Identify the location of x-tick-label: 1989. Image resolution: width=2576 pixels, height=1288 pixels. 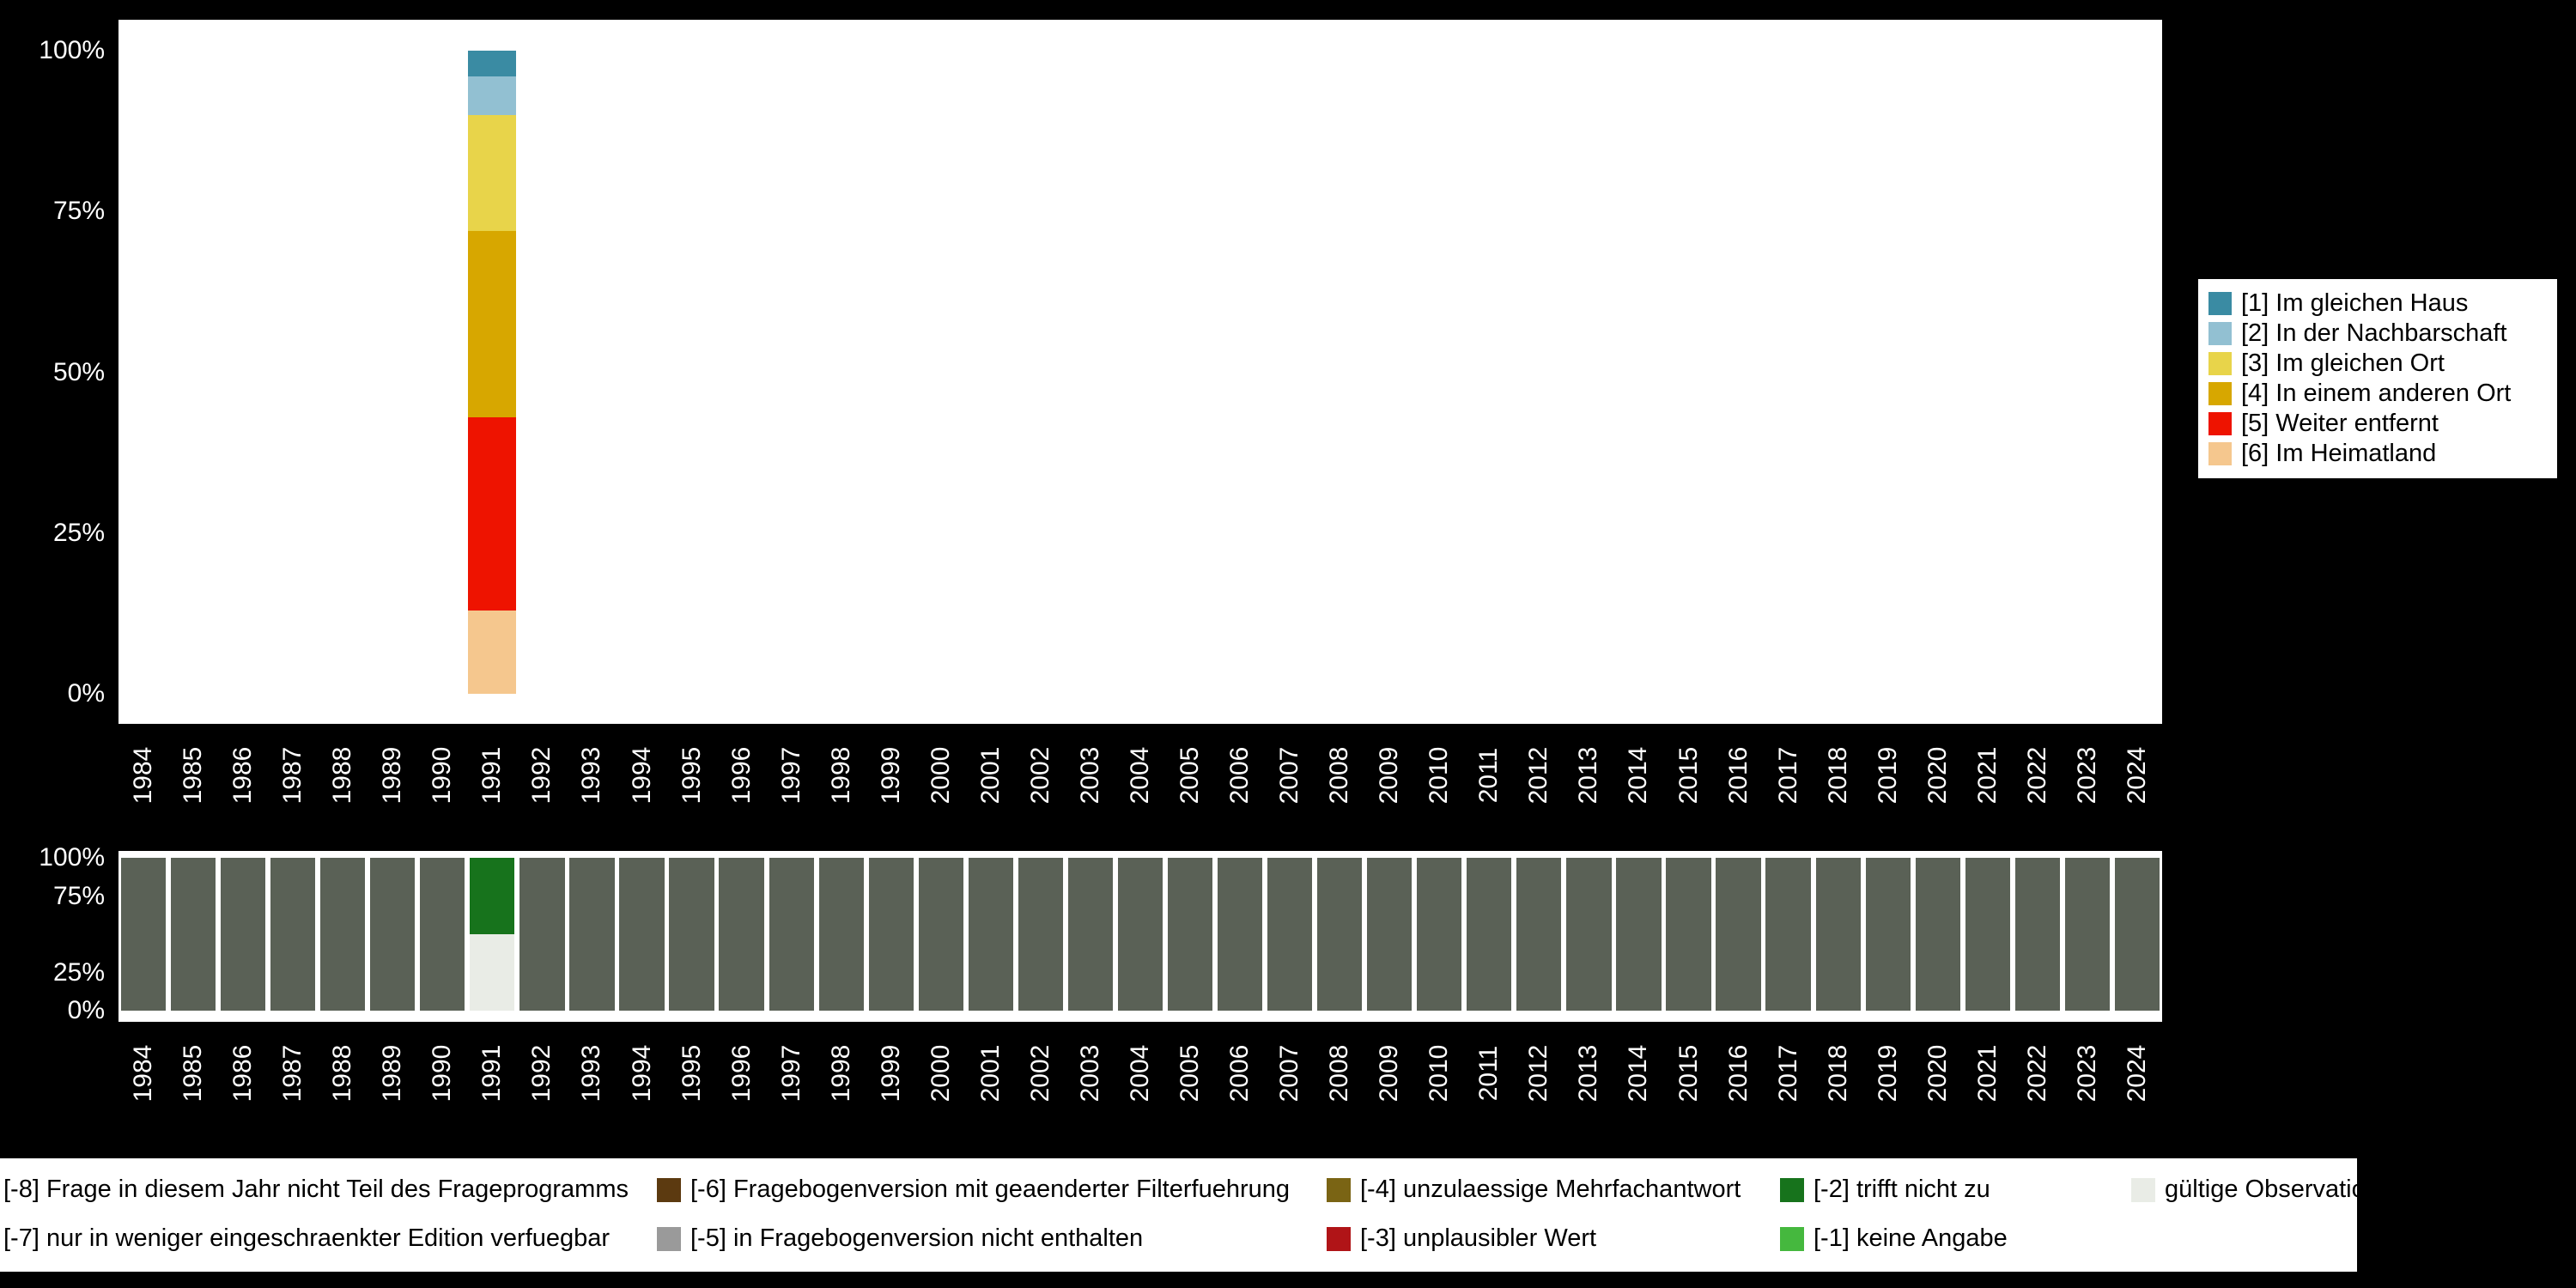
(392, 775).